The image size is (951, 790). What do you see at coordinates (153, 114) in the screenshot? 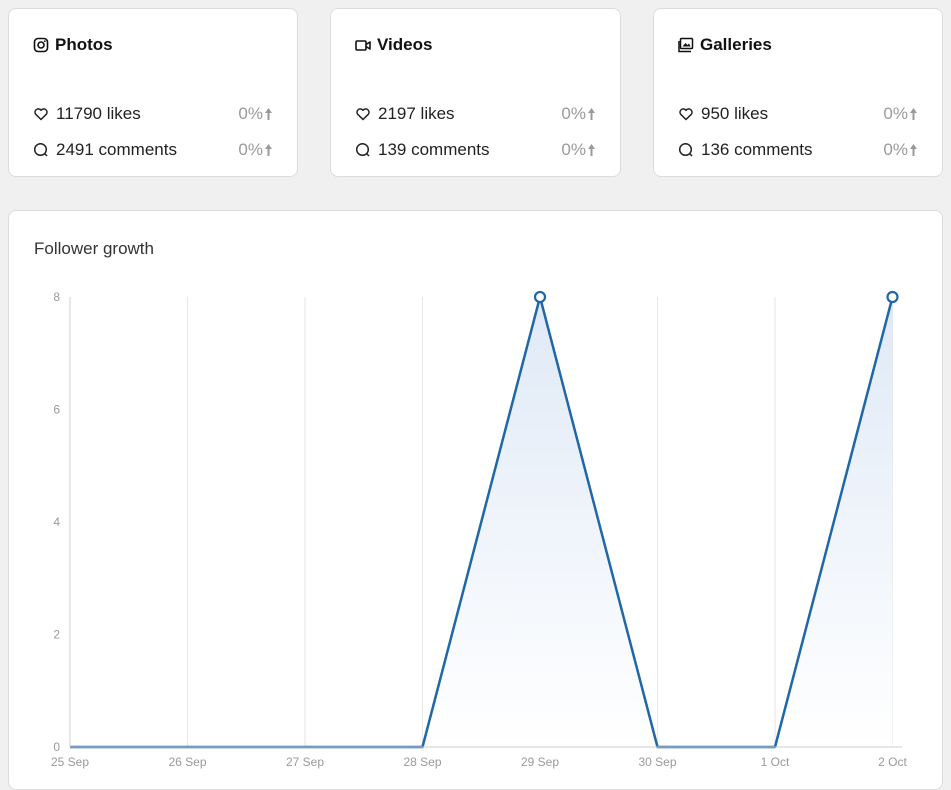
I see `likes-metric: 11790 likes 0%` at bounding box center [153, 114].